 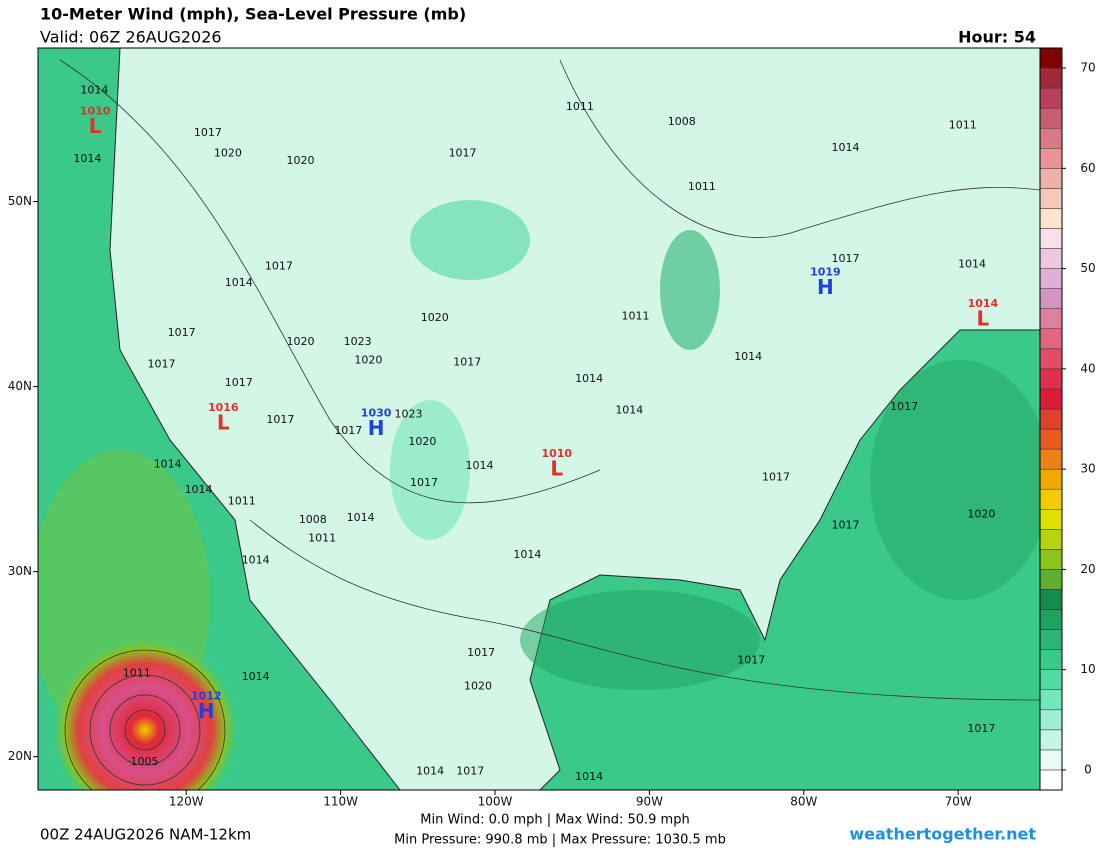 What do you see at coordinates (186, 802) in the screenshot?
I see `x-tick-label: 120W` at bounding box center [186, 802].